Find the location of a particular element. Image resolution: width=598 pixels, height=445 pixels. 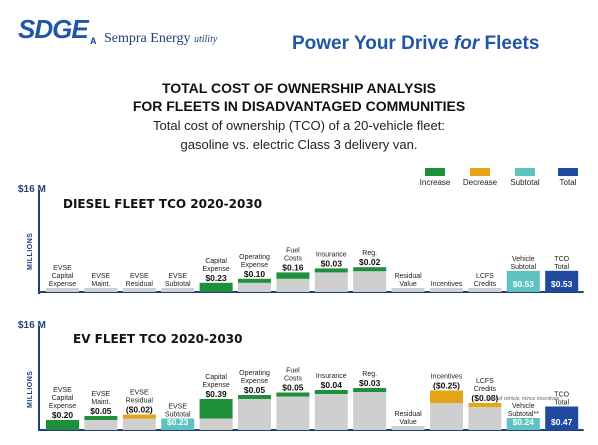

category-label-residual-value: Residual is located at coordinates (408, 414).